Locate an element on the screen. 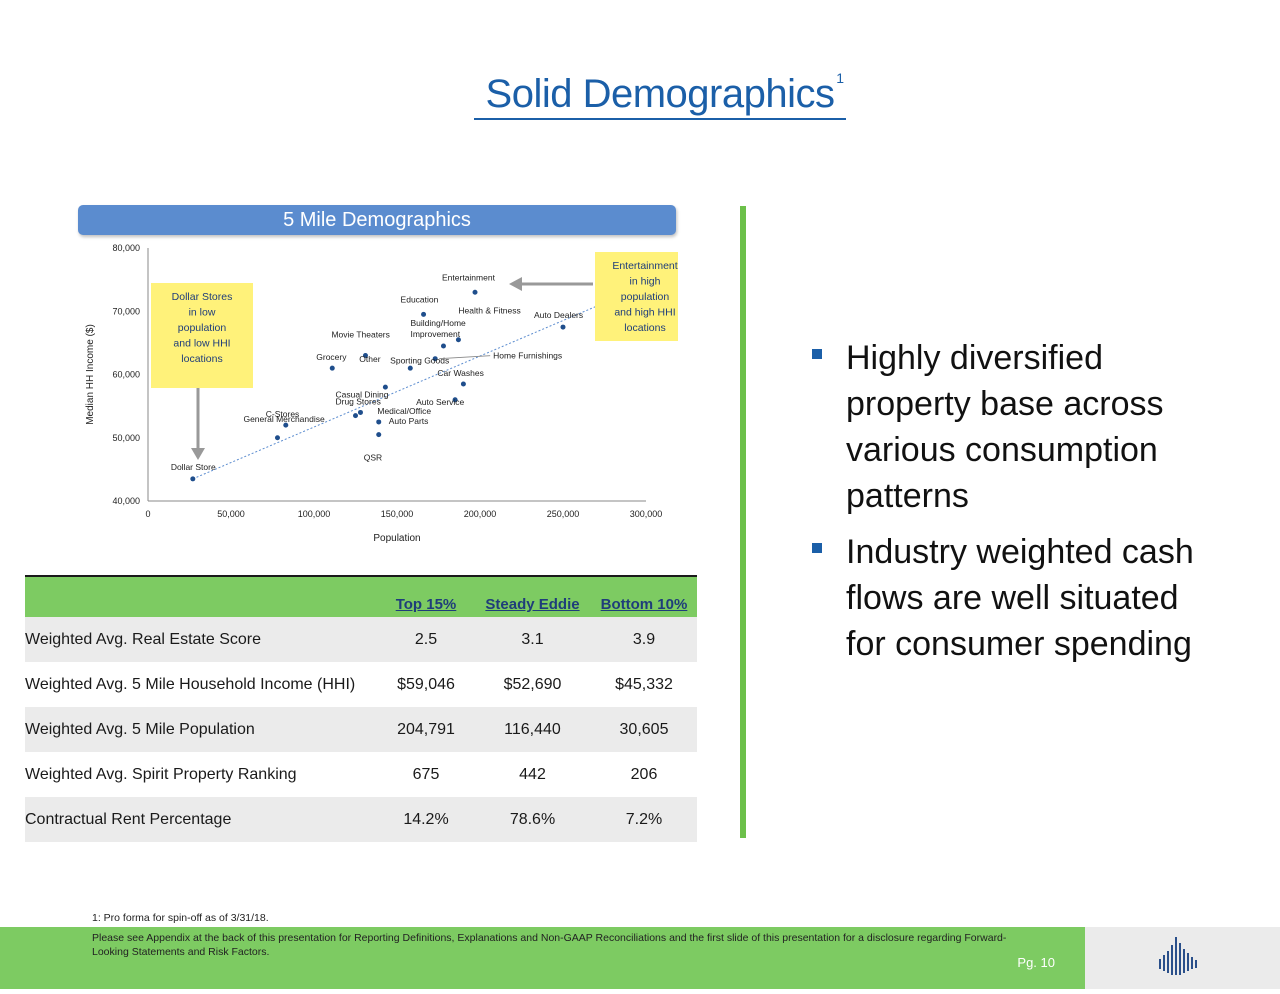 This screenshot has height=994, width=1280. annotation-high-text: and high HHI is located at coordinates (644, 313).